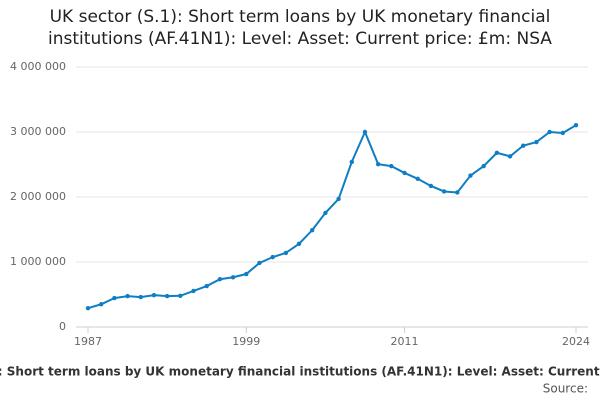 The height and width of the screenshot is (400, 600). I want to click on y-tick-label: 0, so click(62, 326).